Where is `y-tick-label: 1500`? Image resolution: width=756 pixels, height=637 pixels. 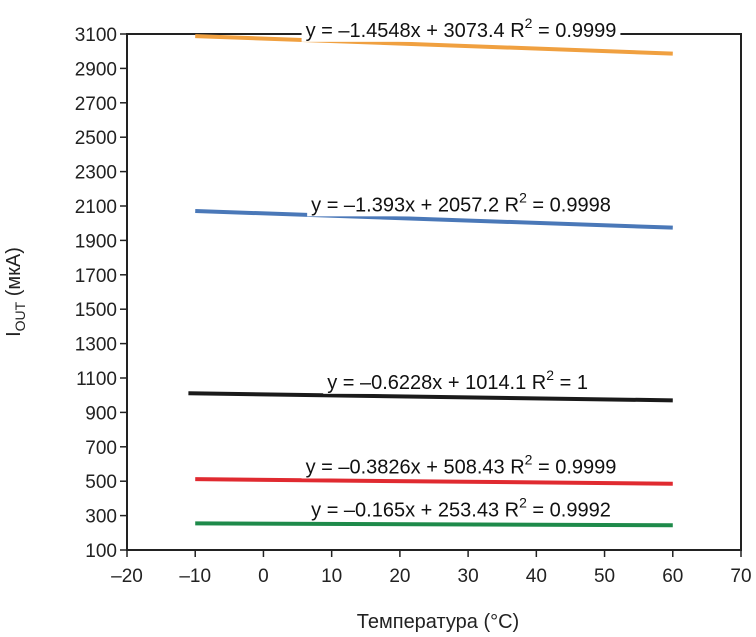
y-tick-label: 1500 is located at coordinates (96, 310).